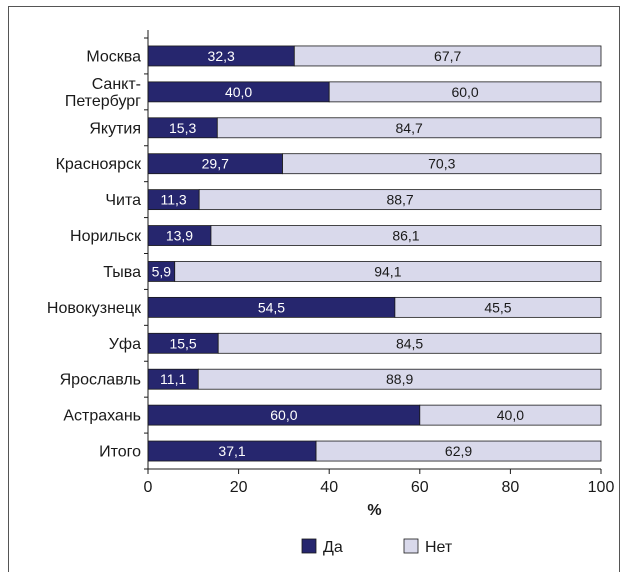 This screenshot has height=572, width=631. Describe the element at coordinates (215, 164) in the screenshot. I see `data-label-da: 29,7` at that location.